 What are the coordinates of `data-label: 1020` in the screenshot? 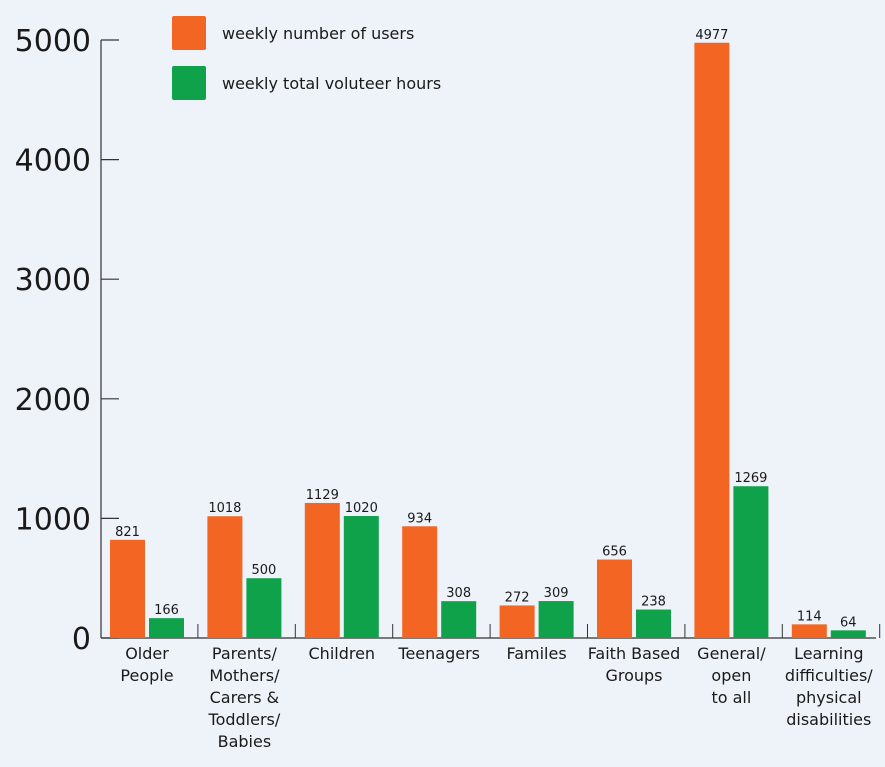 It's located at (361, 508).